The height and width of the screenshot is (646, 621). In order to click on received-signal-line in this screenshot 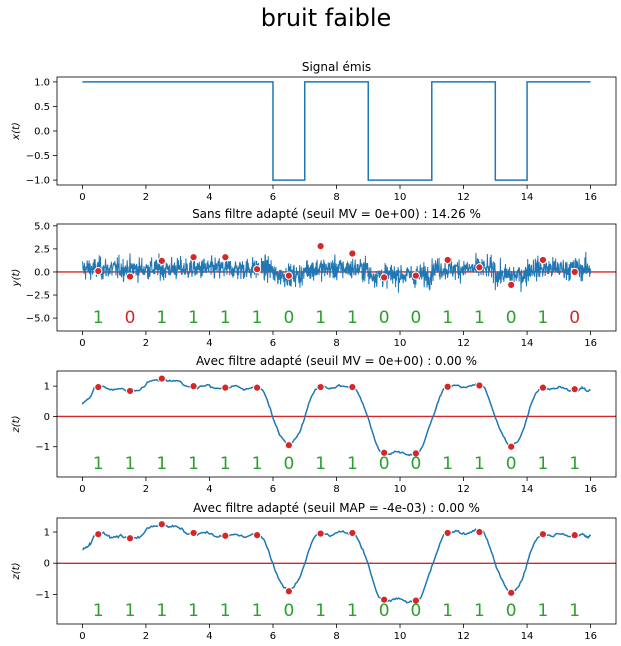, I will do `click(337, 563)`.